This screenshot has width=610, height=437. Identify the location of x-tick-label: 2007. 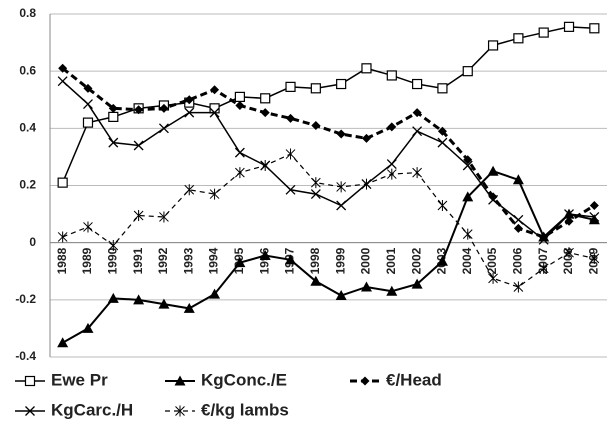
(543, 260).